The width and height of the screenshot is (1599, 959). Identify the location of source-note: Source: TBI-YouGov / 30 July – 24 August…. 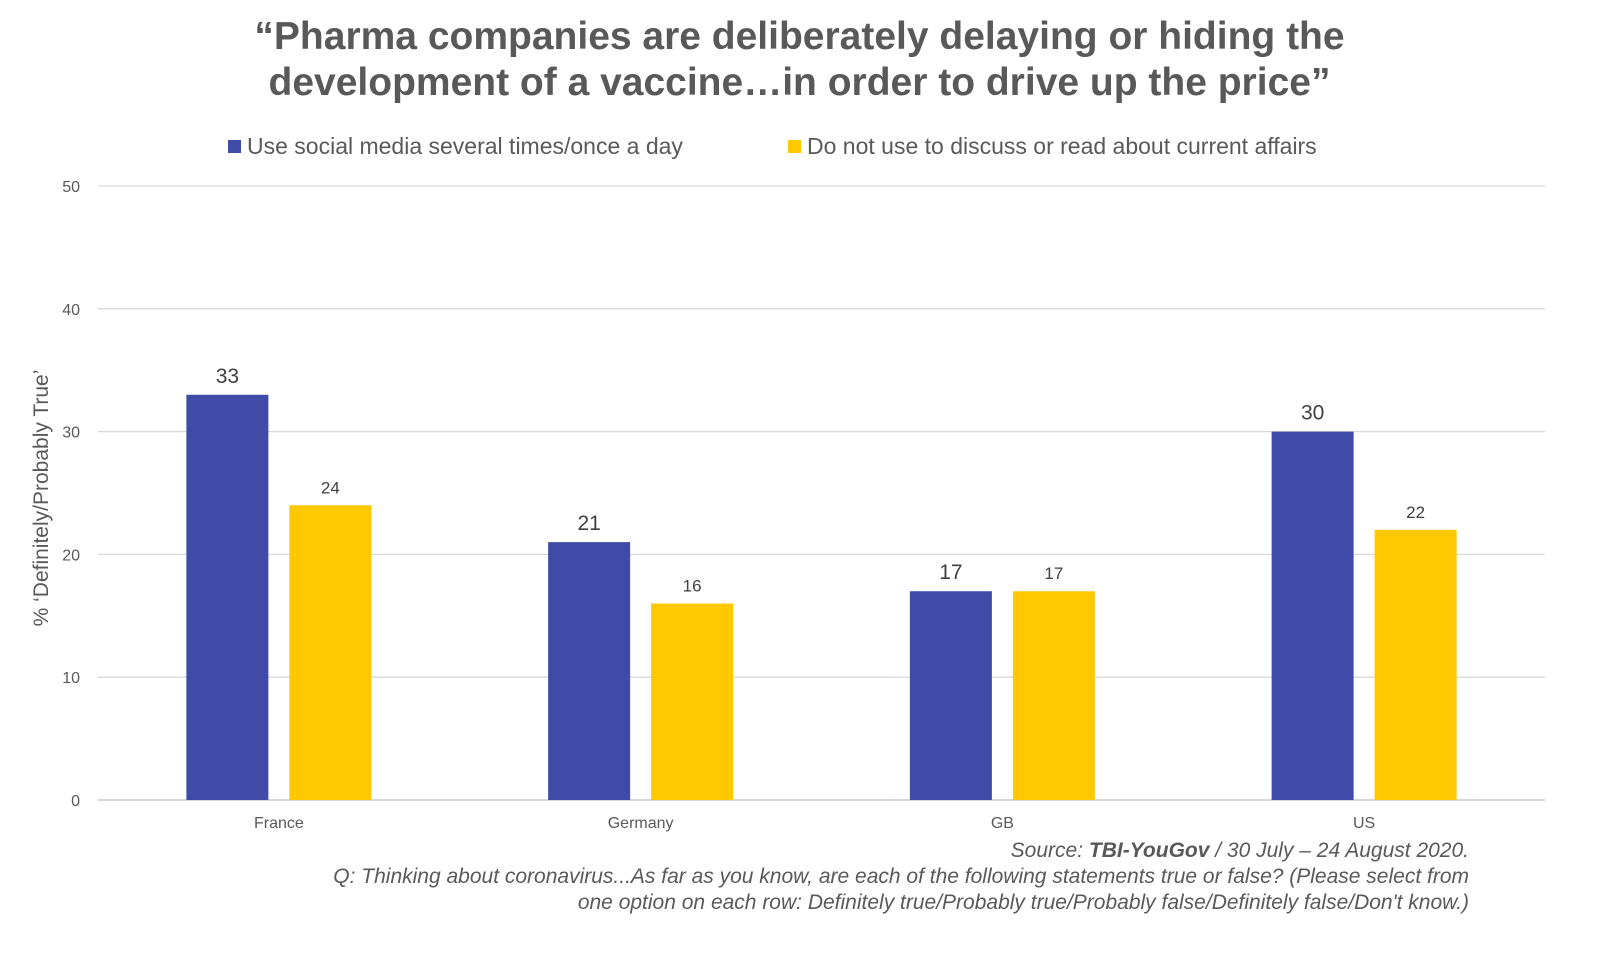
(901, 877).